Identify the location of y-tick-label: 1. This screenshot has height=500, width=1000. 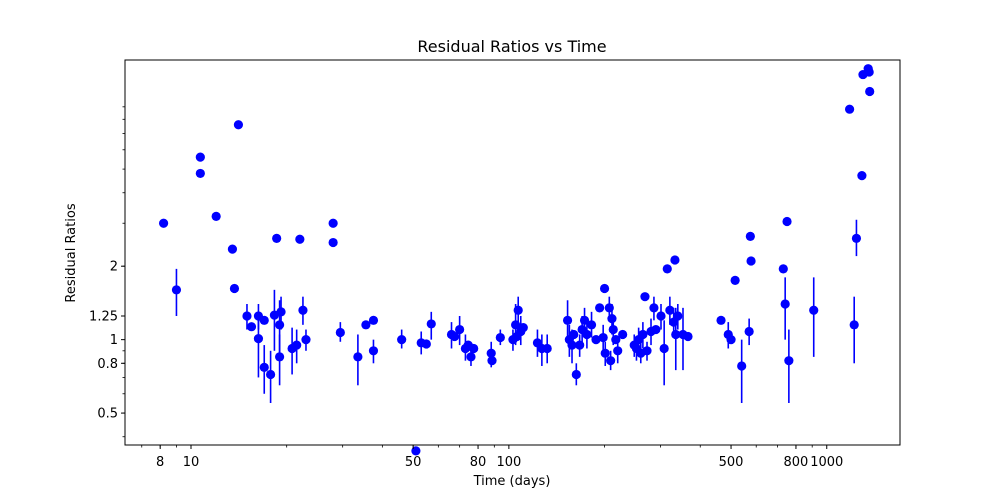
(114, 340).